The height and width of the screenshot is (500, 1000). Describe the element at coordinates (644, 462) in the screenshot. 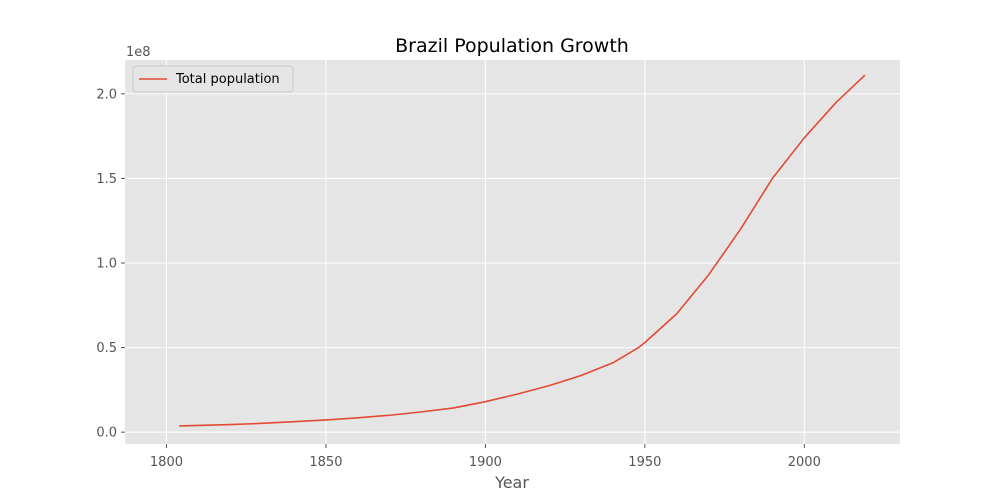

I see `x-tick-label: 1950` at that location.